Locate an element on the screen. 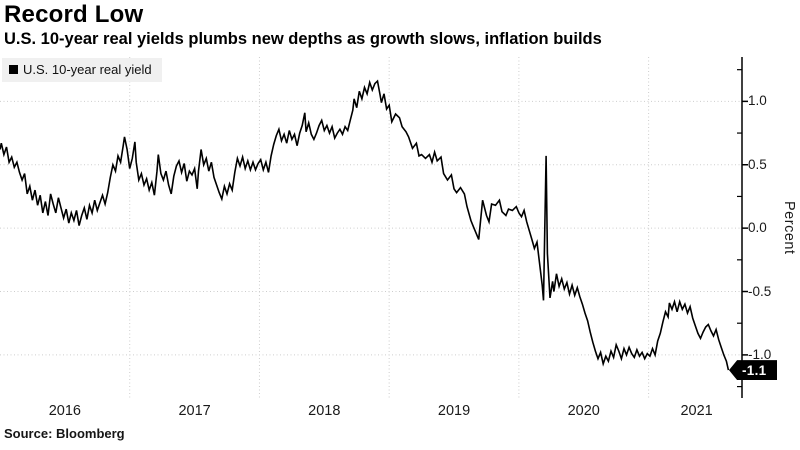 The width and height of the screenshot is (800, 450). x-tick-label: 2016 is located at coordinates (64, 411).